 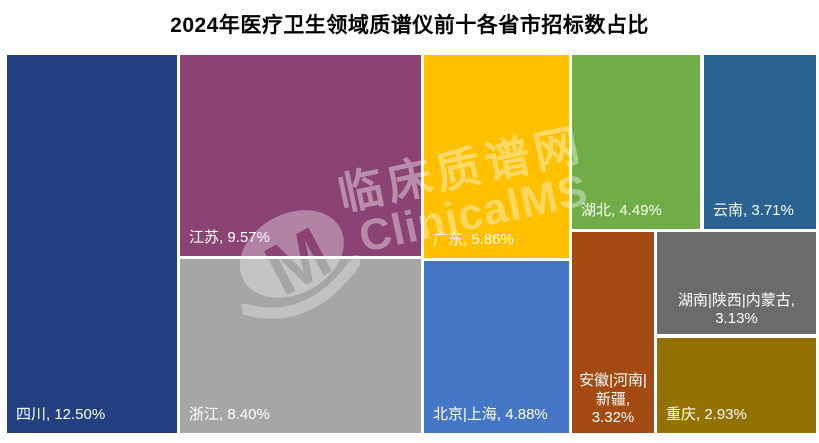 I want to click on tile-label: 重庆, 2.93%, so click(x=706, y=415).